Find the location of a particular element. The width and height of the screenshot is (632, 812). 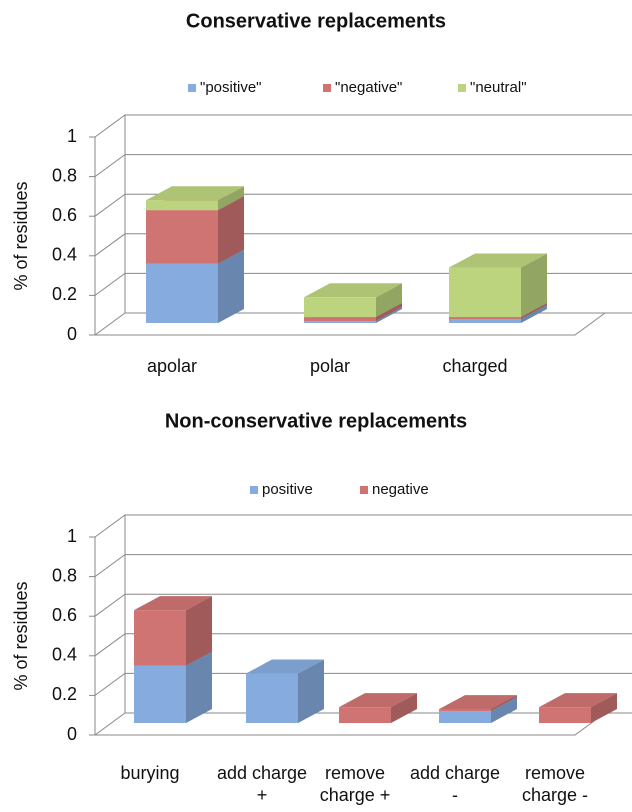

legend-label: negative is located at coordinates (400, 489).